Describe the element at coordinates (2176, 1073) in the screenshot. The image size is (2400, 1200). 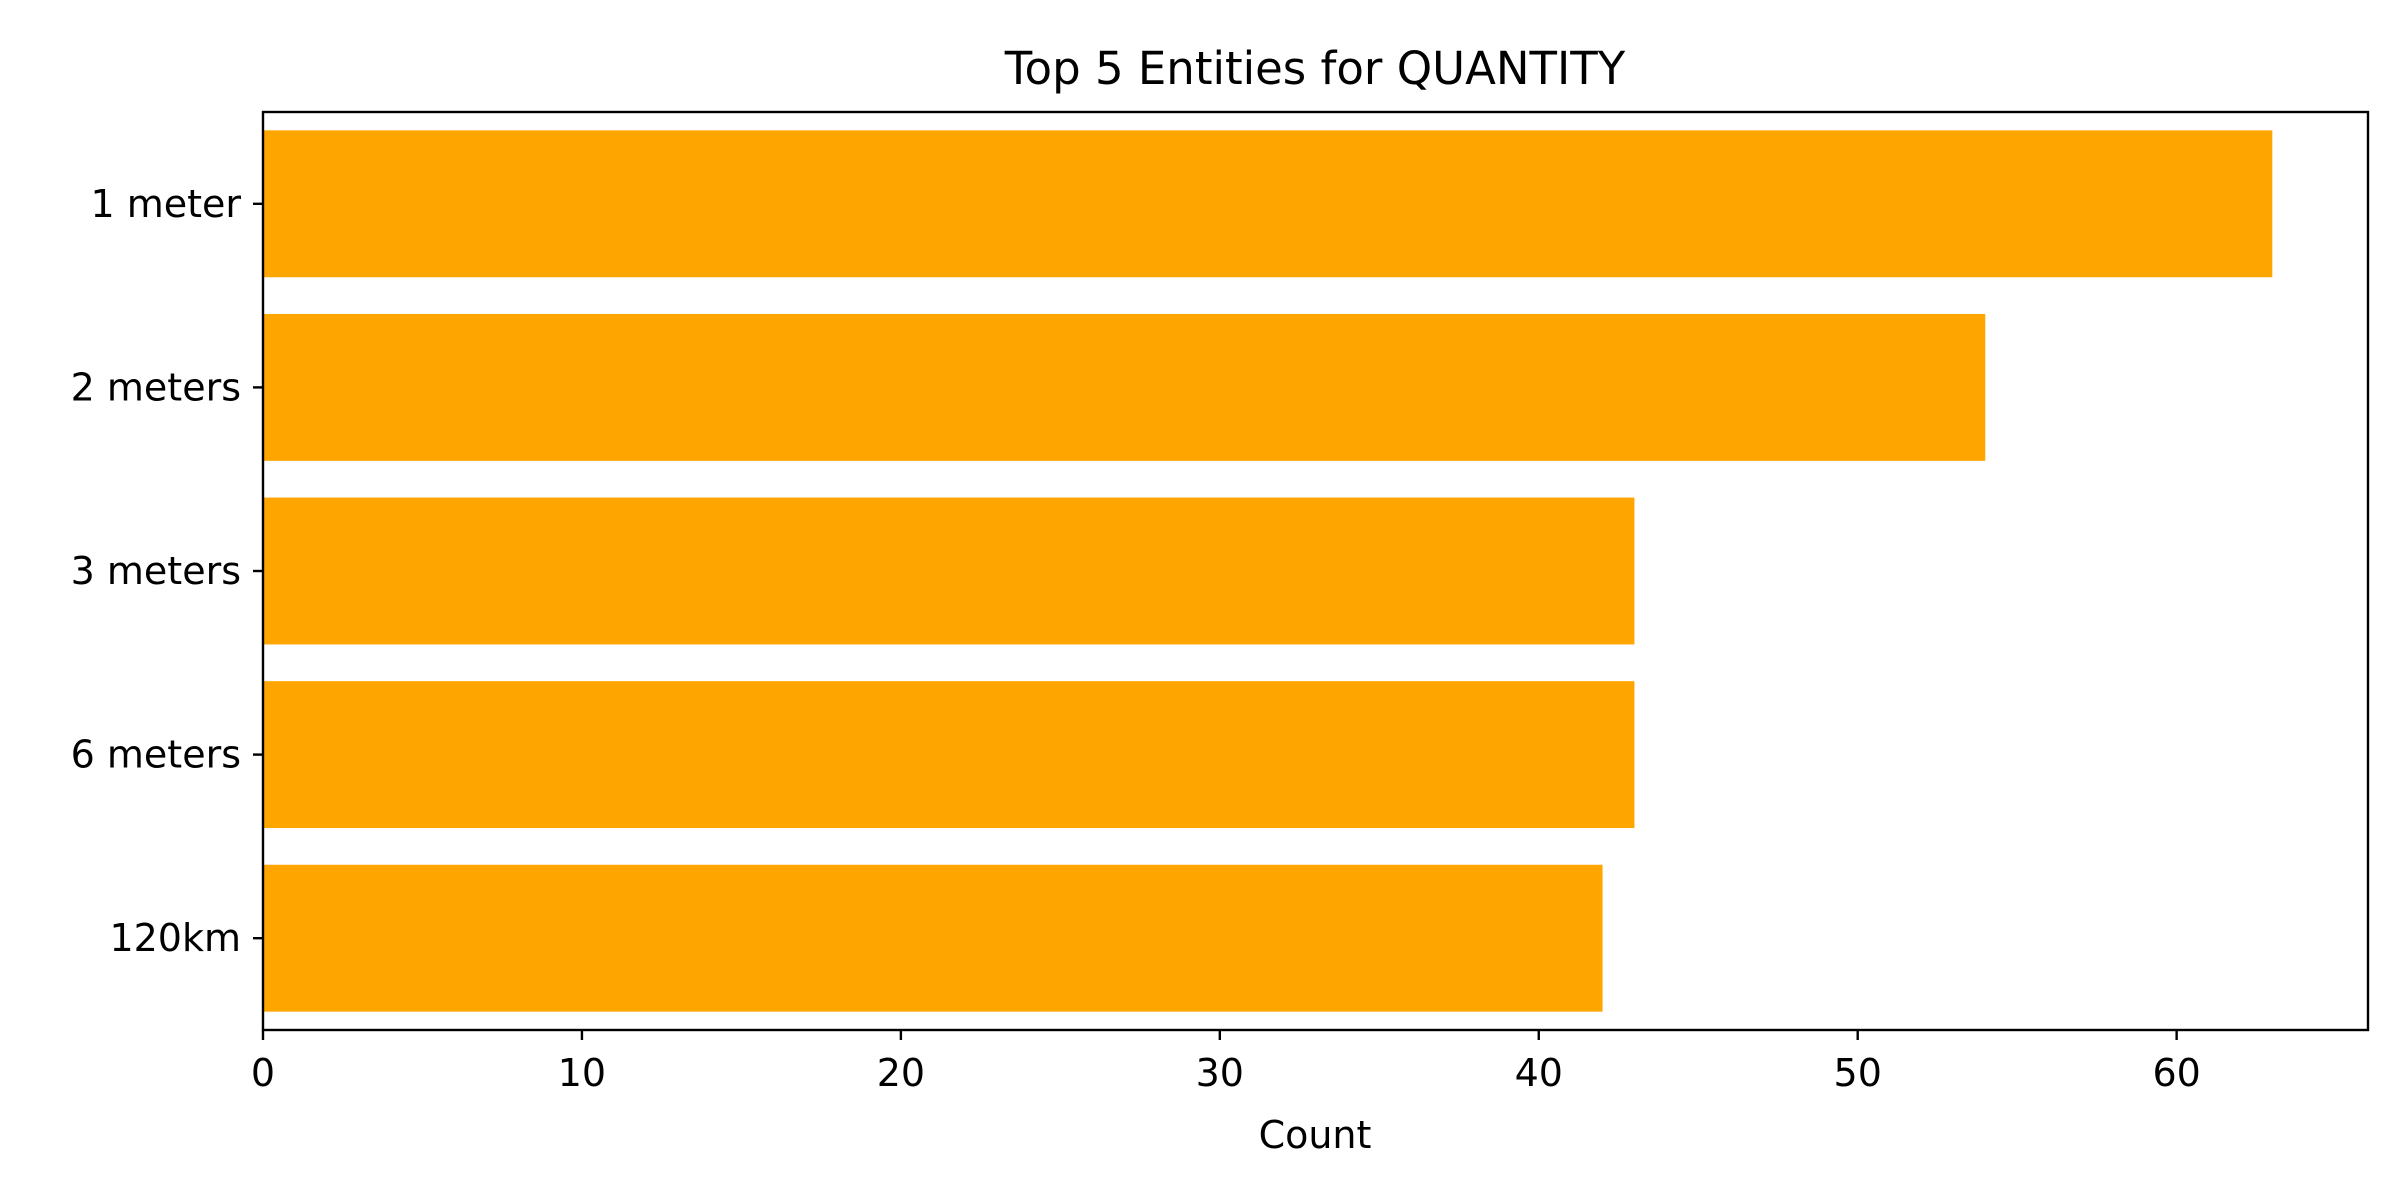
I see `x-tick-label: 60` at that location.